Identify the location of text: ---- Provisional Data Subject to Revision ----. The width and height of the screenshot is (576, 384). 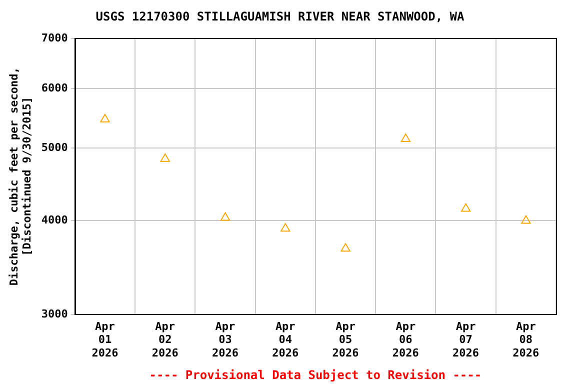
(315, 375).